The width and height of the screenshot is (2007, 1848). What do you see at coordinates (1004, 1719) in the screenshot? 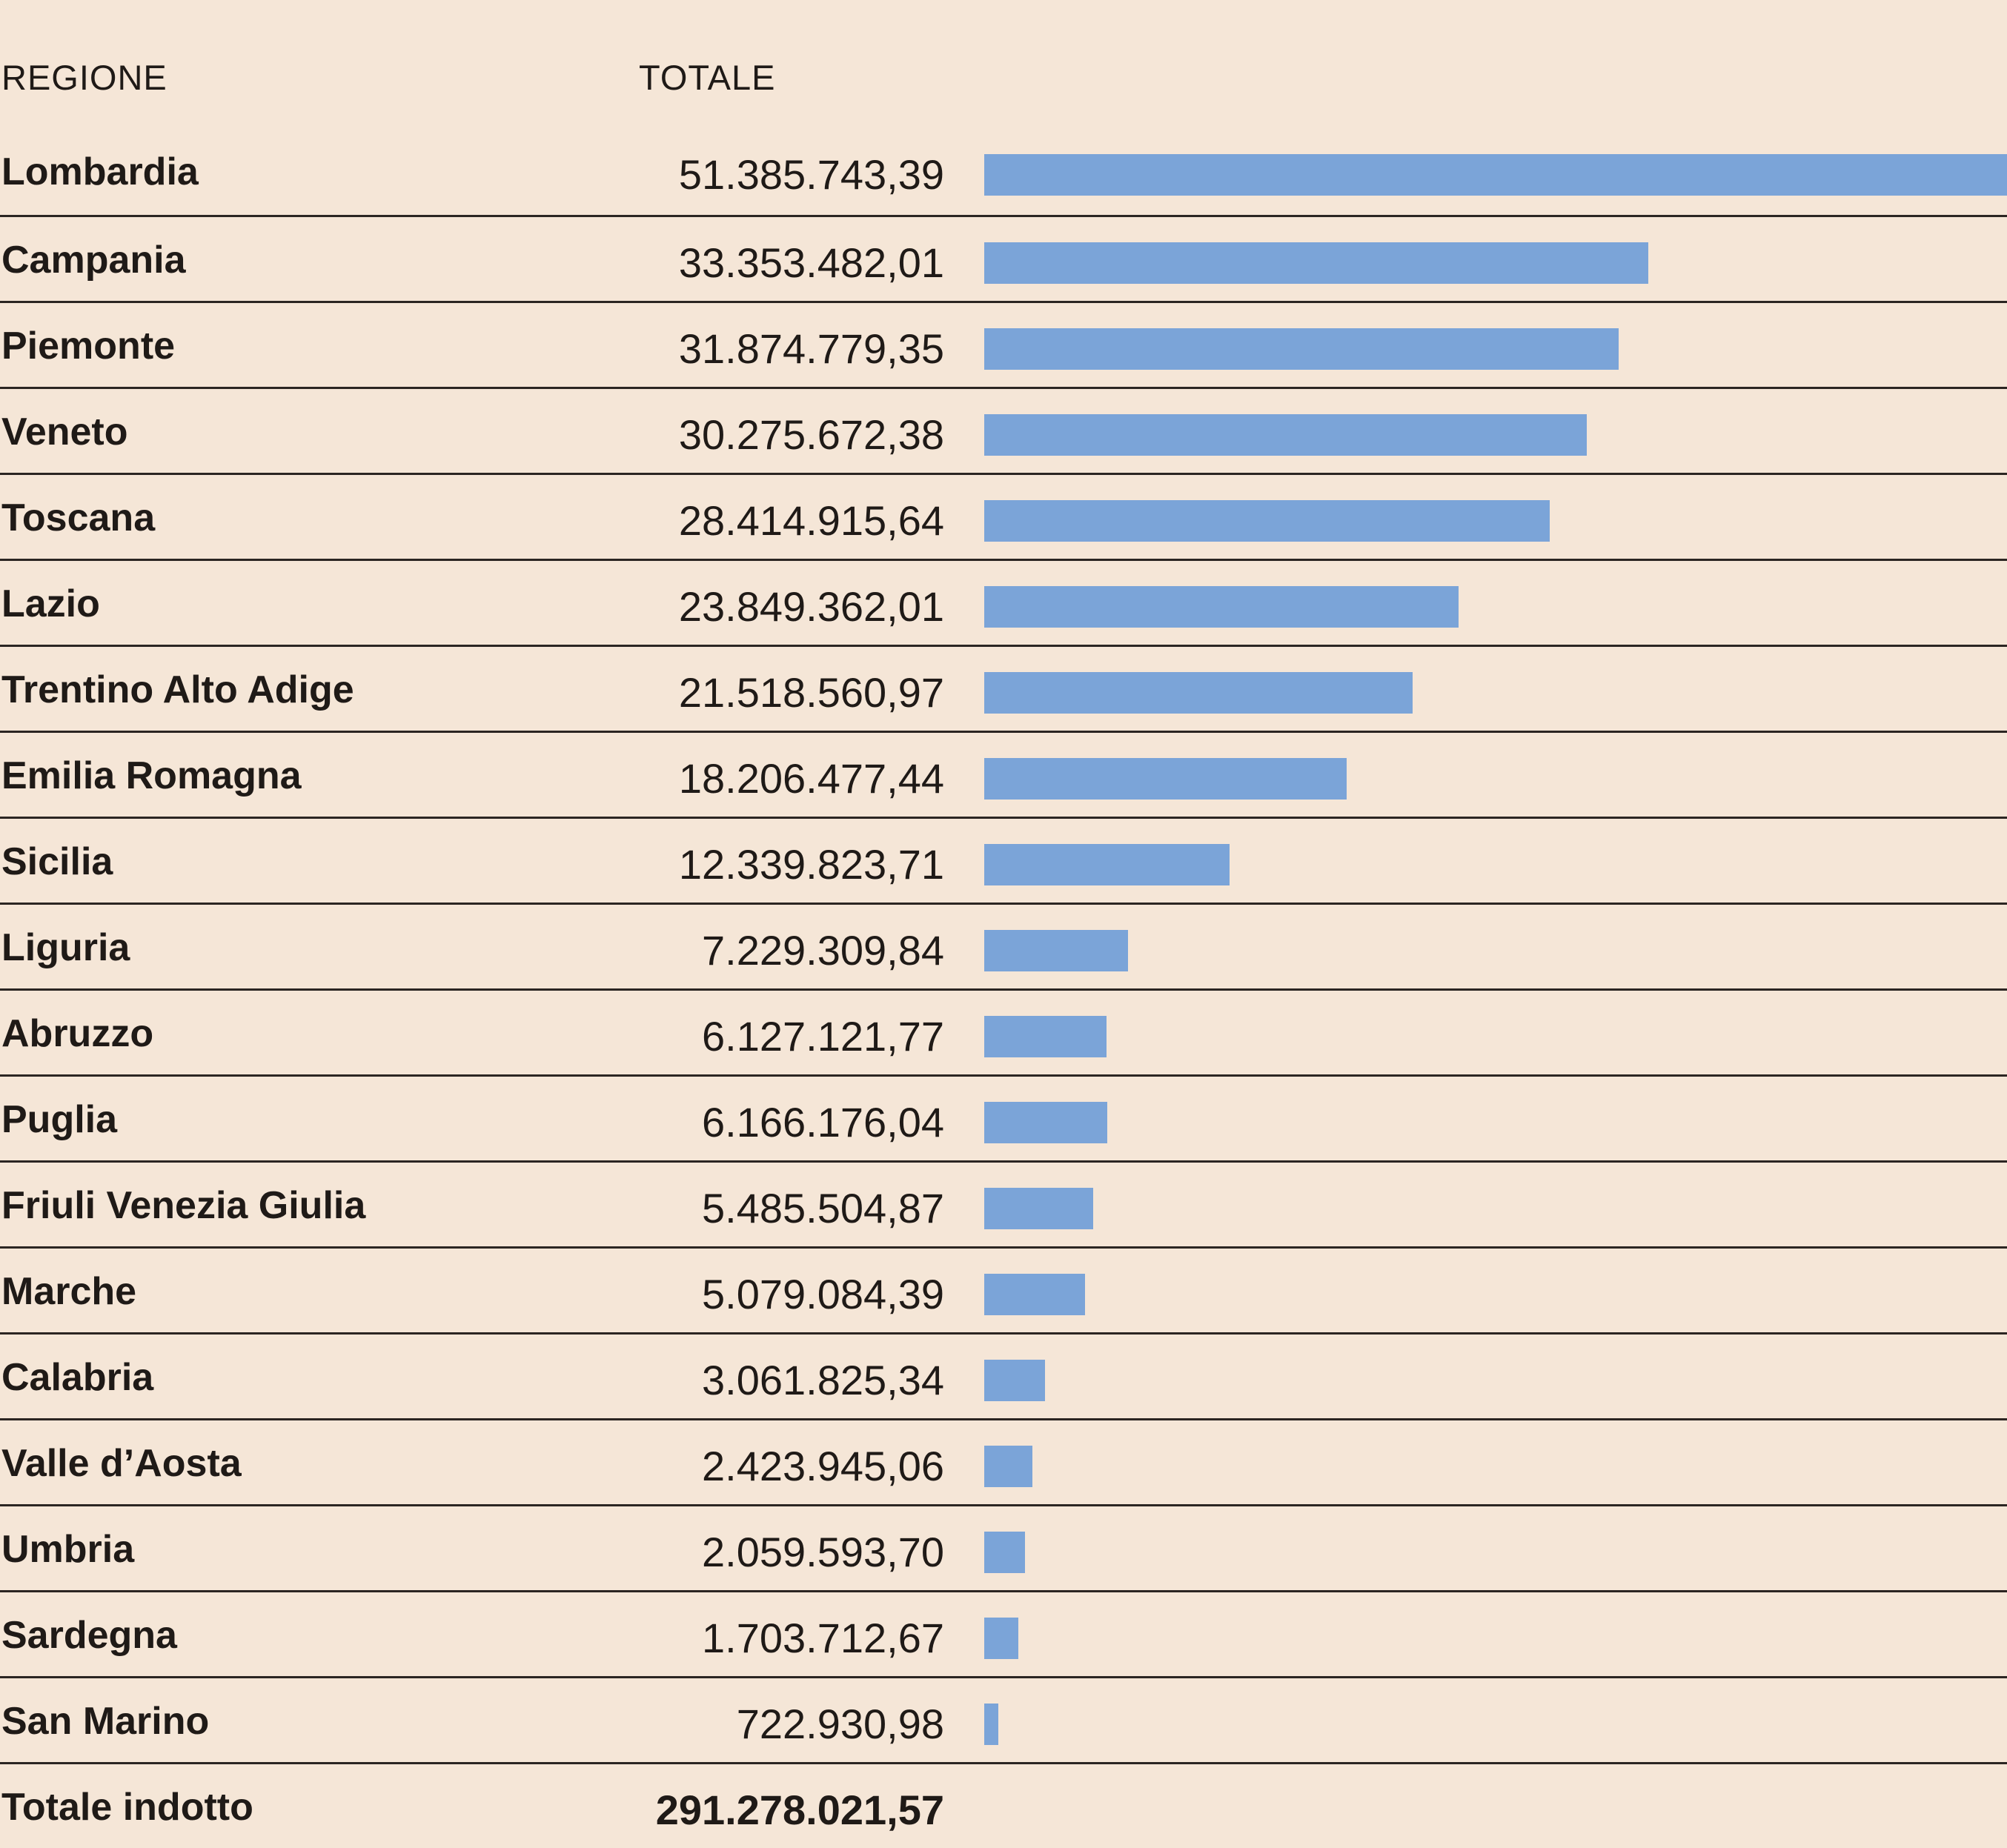
I see `table-row: San Marino 722.930,98` at bounding box center [1004, 1719].